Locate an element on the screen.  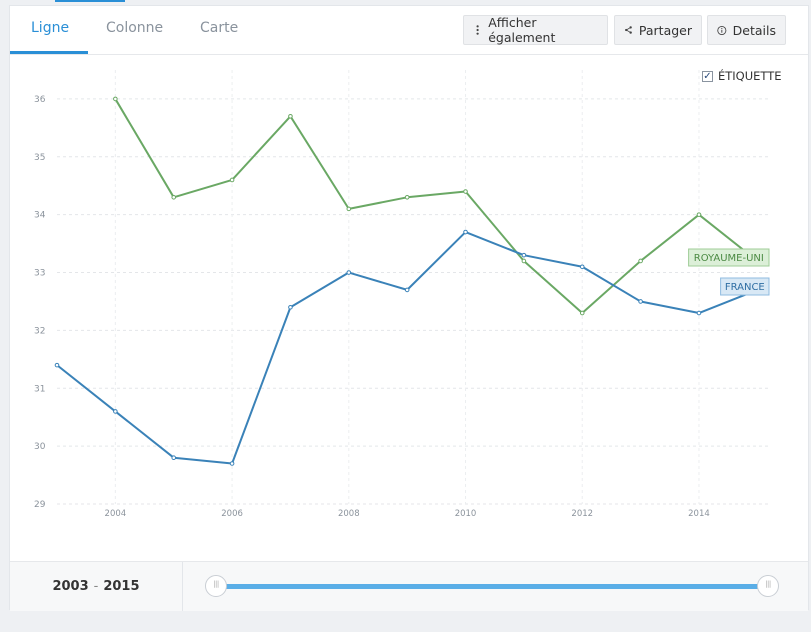
details-label: Details is located at coordinates (754, 30).